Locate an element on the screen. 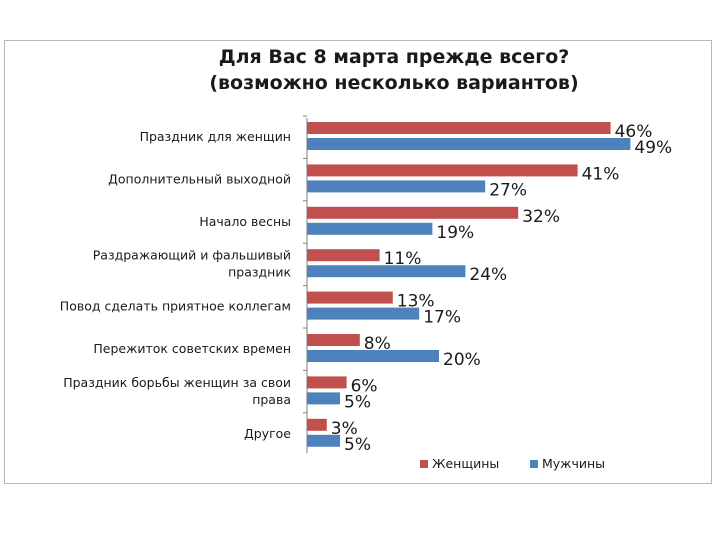 The width and height of the screenshot is (720, 540). category-label: Праздник борьбы женщин за свои is located at coordinates (177, 382).